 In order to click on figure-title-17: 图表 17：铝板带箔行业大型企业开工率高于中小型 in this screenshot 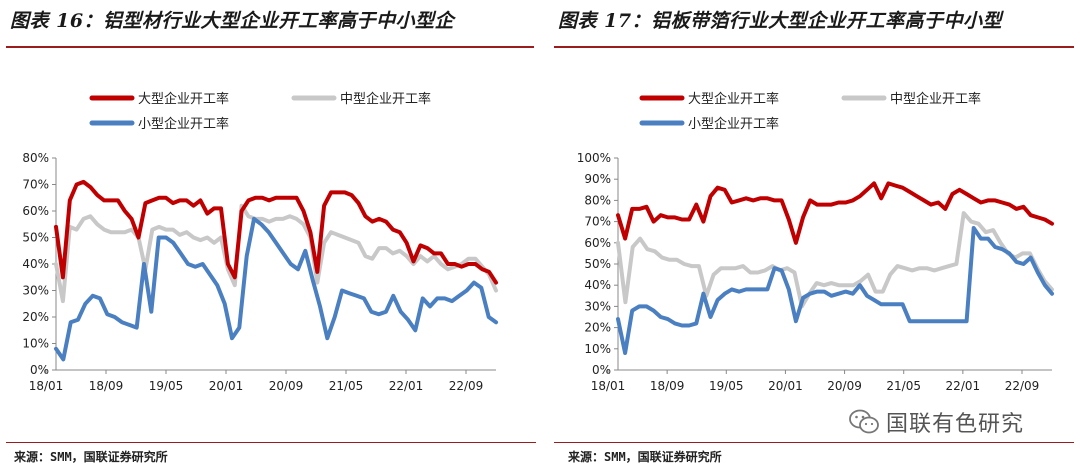, I will do `click(780, 21)`.